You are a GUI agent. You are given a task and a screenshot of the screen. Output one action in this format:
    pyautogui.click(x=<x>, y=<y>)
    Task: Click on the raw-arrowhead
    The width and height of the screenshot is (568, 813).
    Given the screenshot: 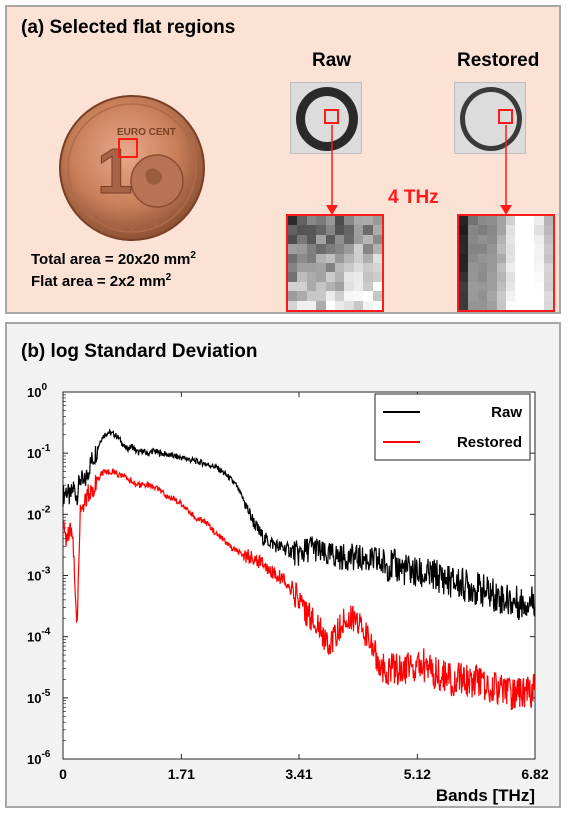 What is the action you would take?
    pyautogui.click(x=332, y=210)
    